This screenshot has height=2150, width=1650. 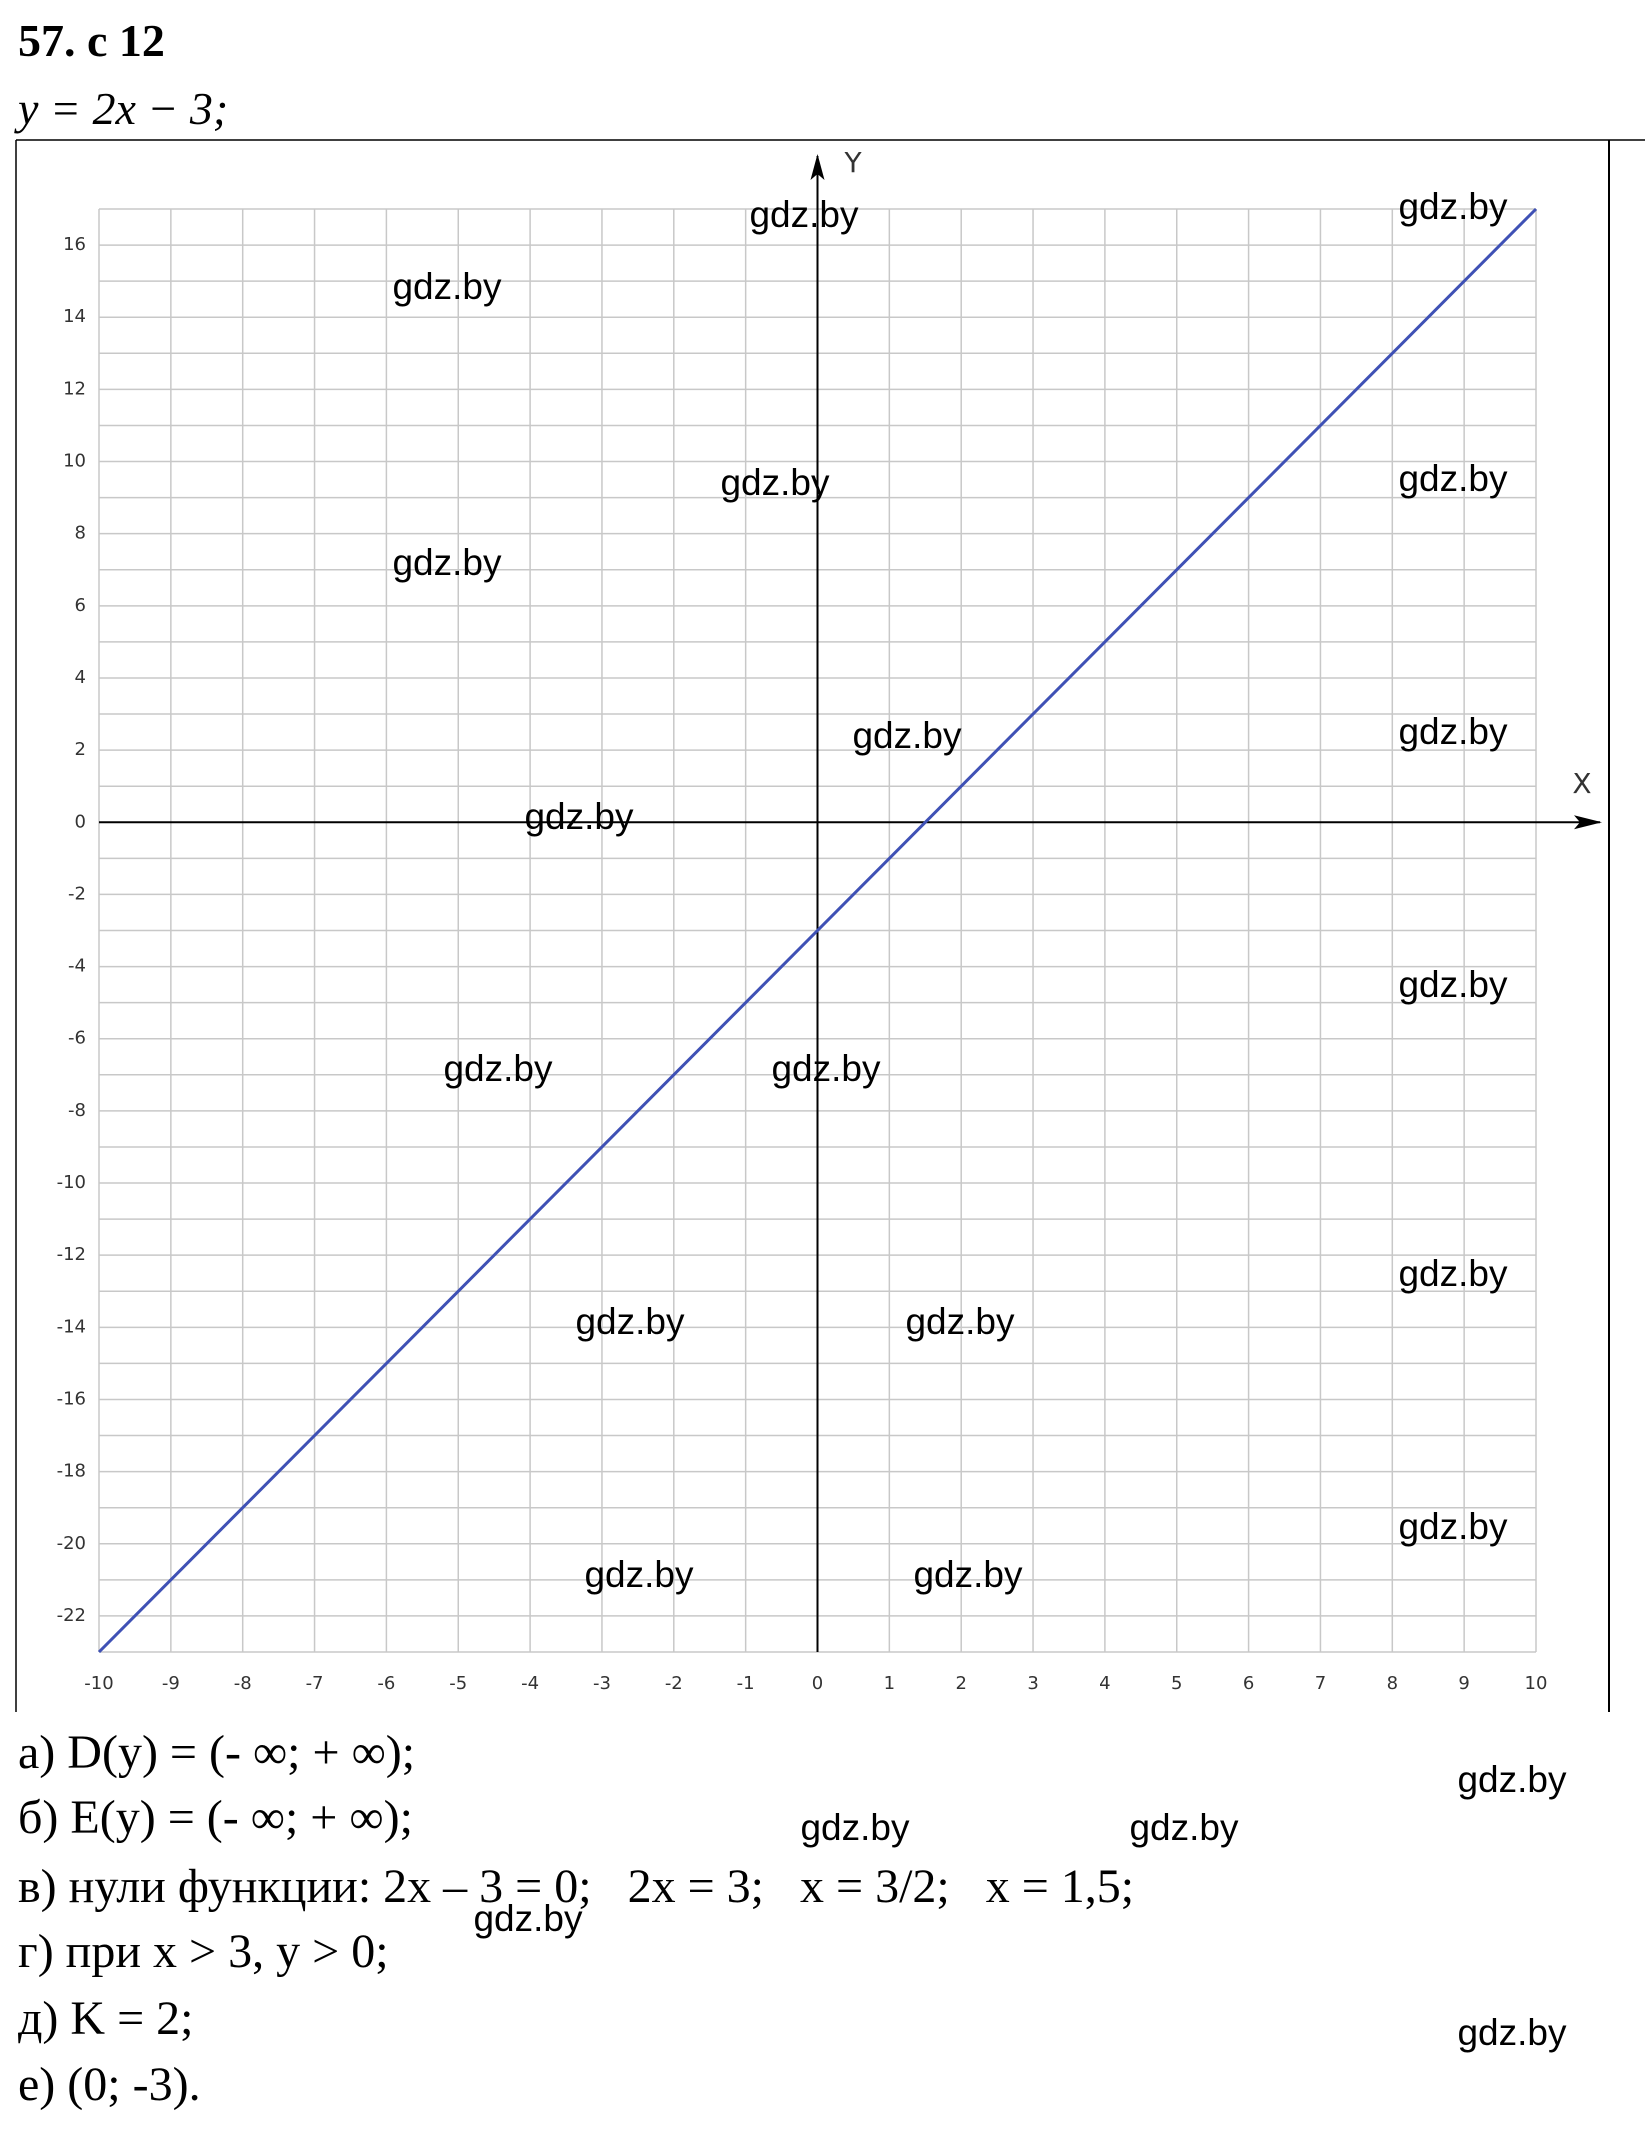 What do you see at coordinates (1104, 1683) in the screenshot?
I see `x-tick-label: 4` at bounding box center [1104, 1683].